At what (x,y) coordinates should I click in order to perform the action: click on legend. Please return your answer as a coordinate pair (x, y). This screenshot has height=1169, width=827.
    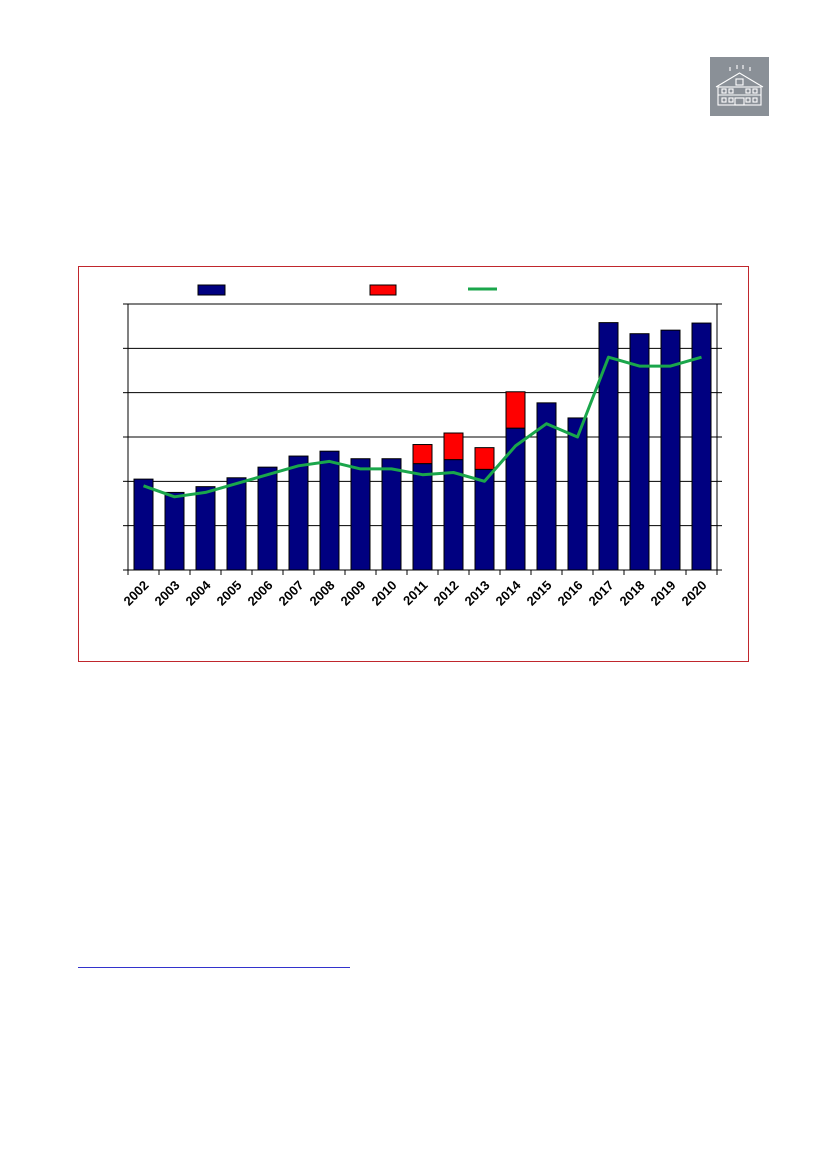
    Looking at the image, I should click on (347, 290).